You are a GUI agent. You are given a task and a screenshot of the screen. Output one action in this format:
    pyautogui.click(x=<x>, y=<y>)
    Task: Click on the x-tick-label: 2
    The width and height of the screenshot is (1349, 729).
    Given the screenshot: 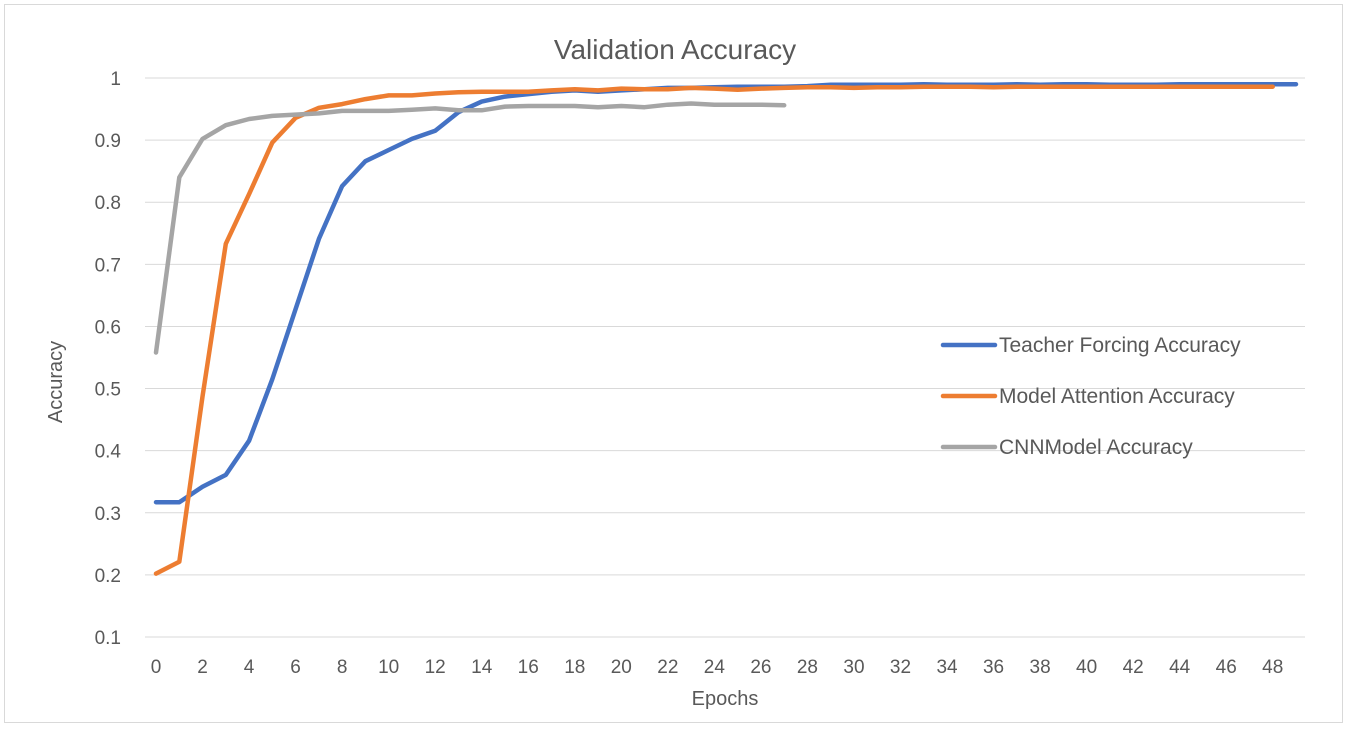 What is the action you would take?
    pyautogui.click(x=202, y=667)
    